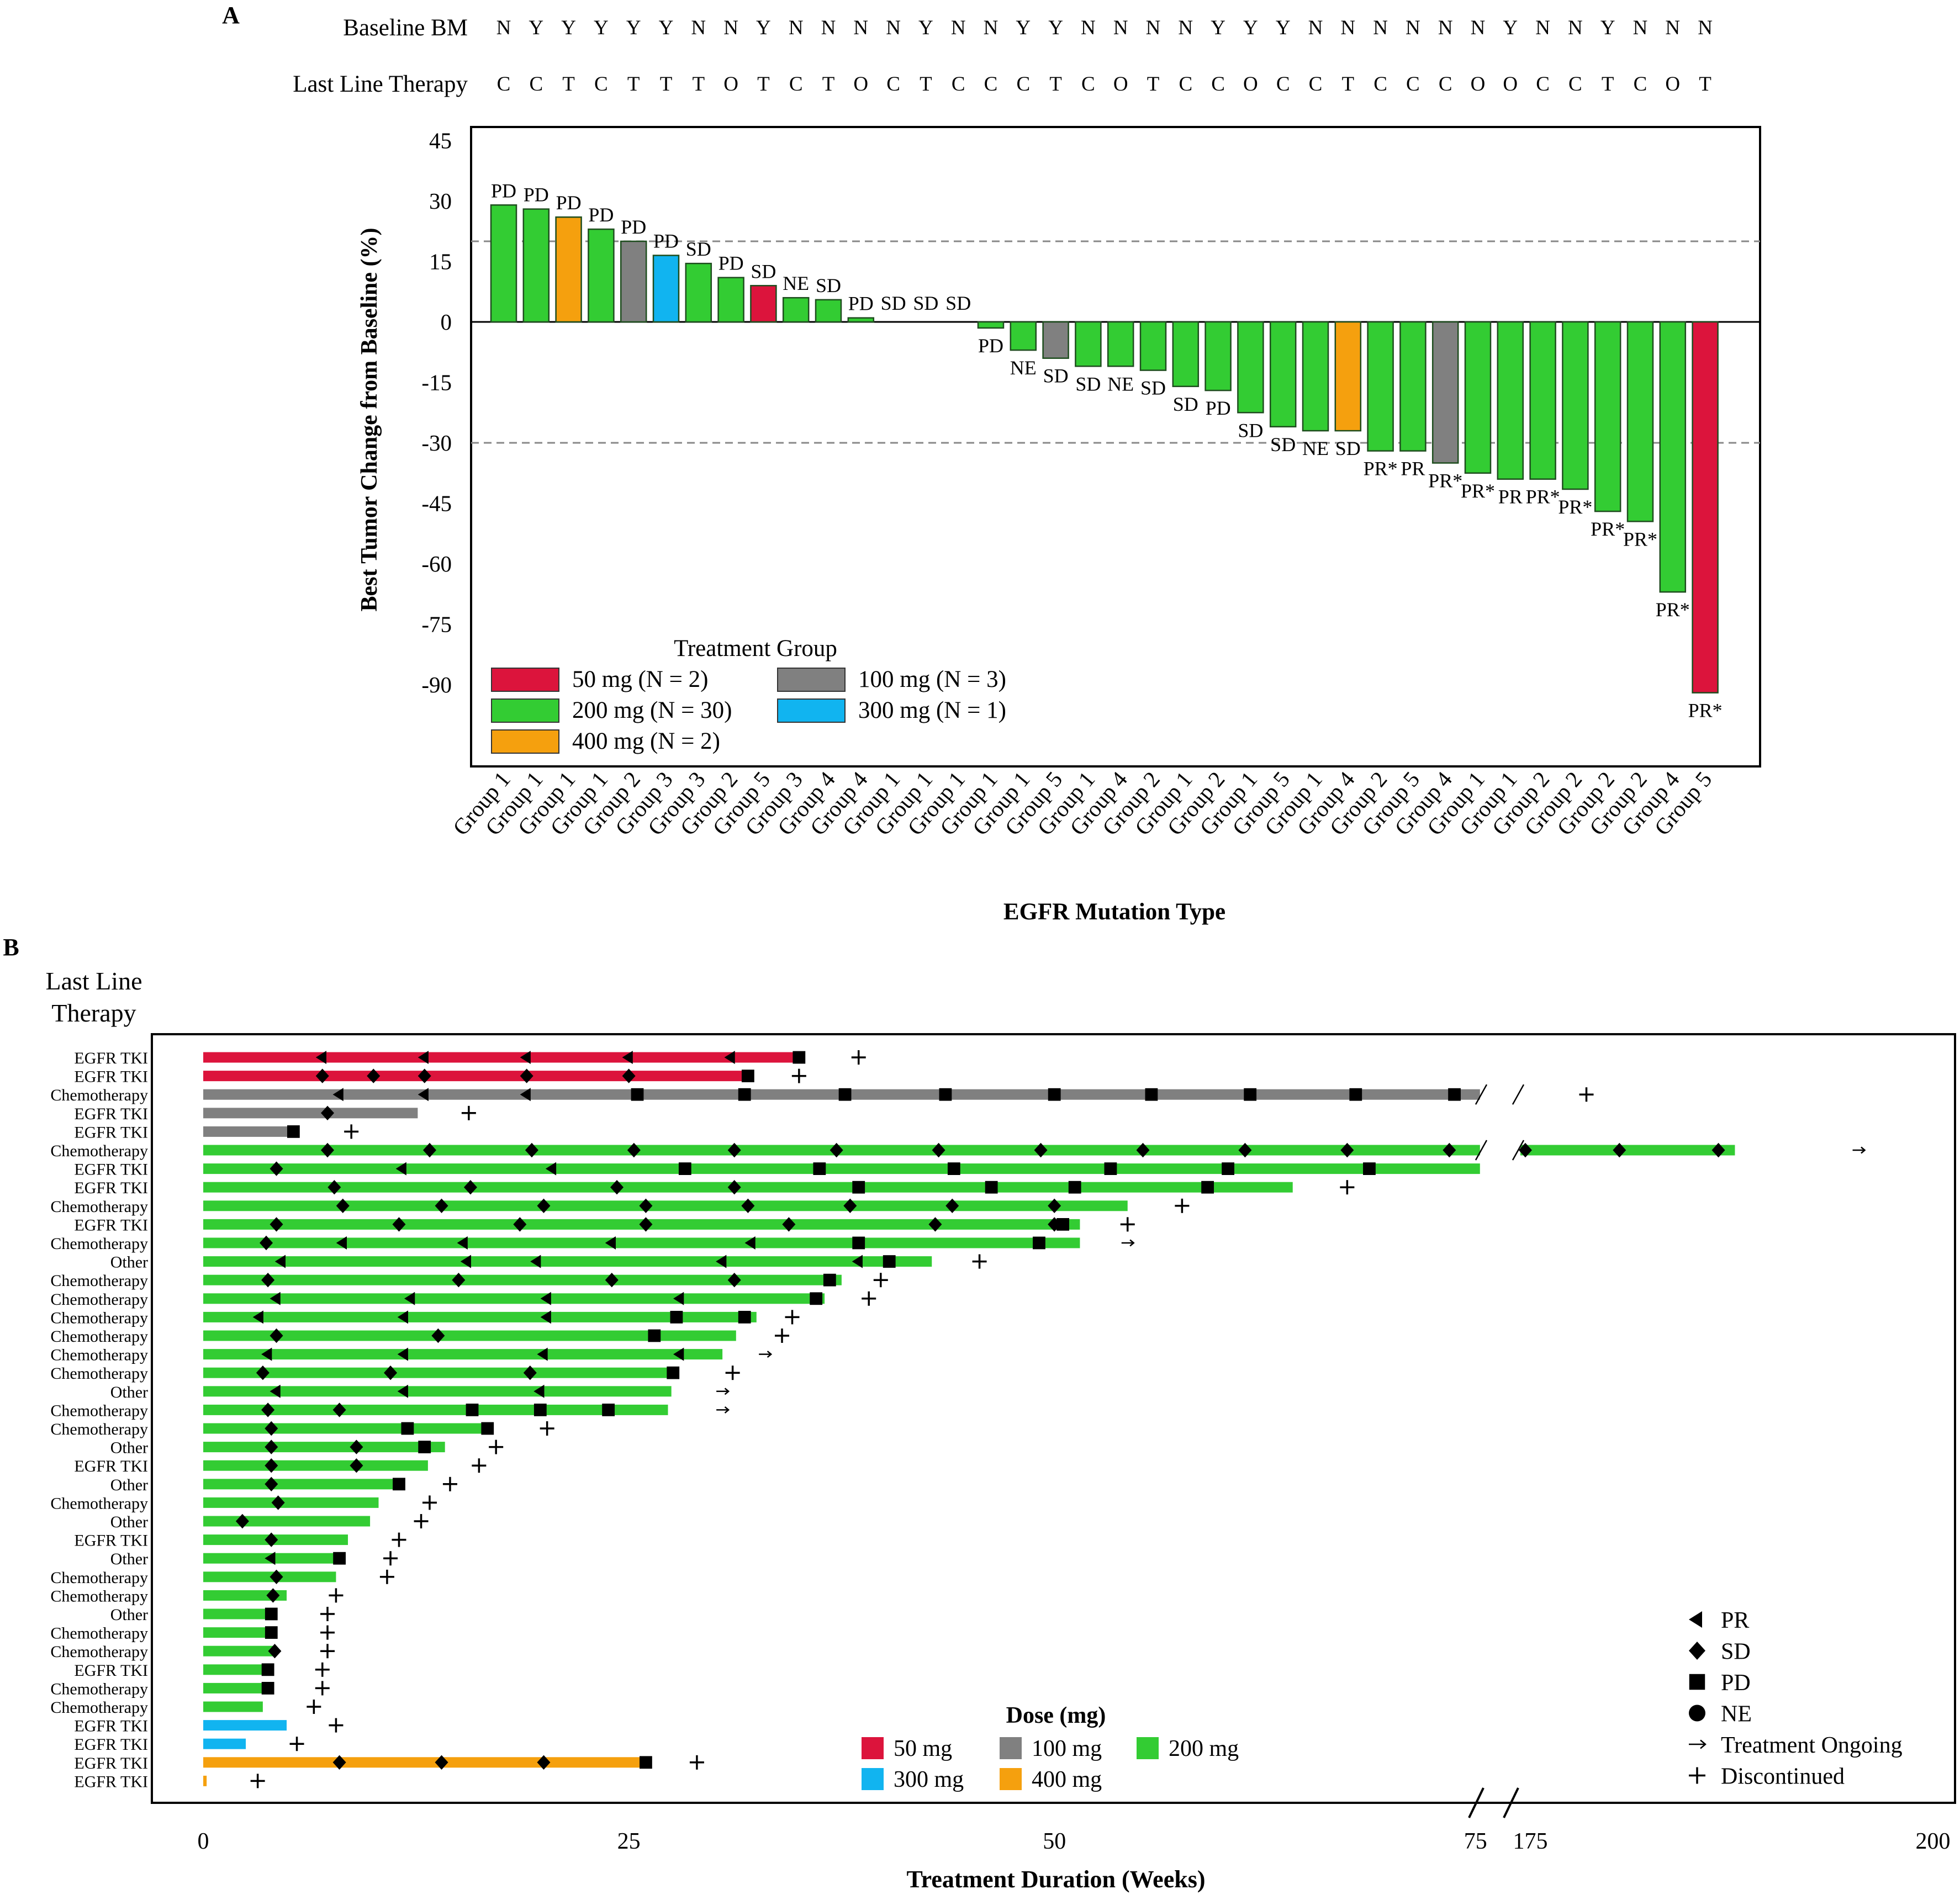  What do you see at coordinates (129, 1262) in the screenshot?
I see `row-therapy-label: Other` at bounding box center [129, 1262].